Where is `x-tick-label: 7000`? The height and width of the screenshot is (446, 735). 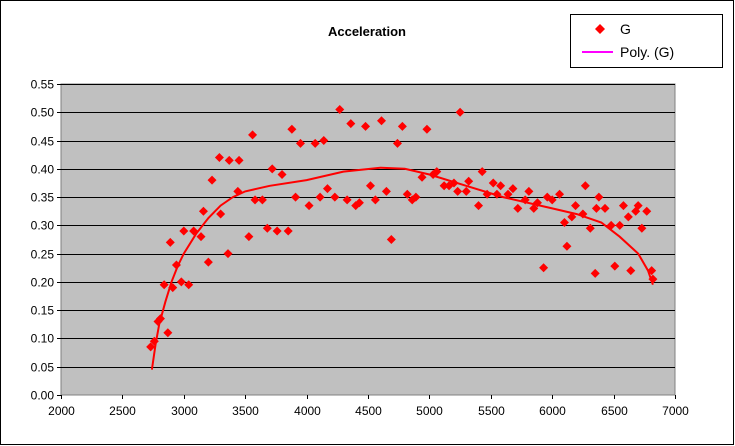
x-tick-label: 7000 is located at coordinates (675, 411).